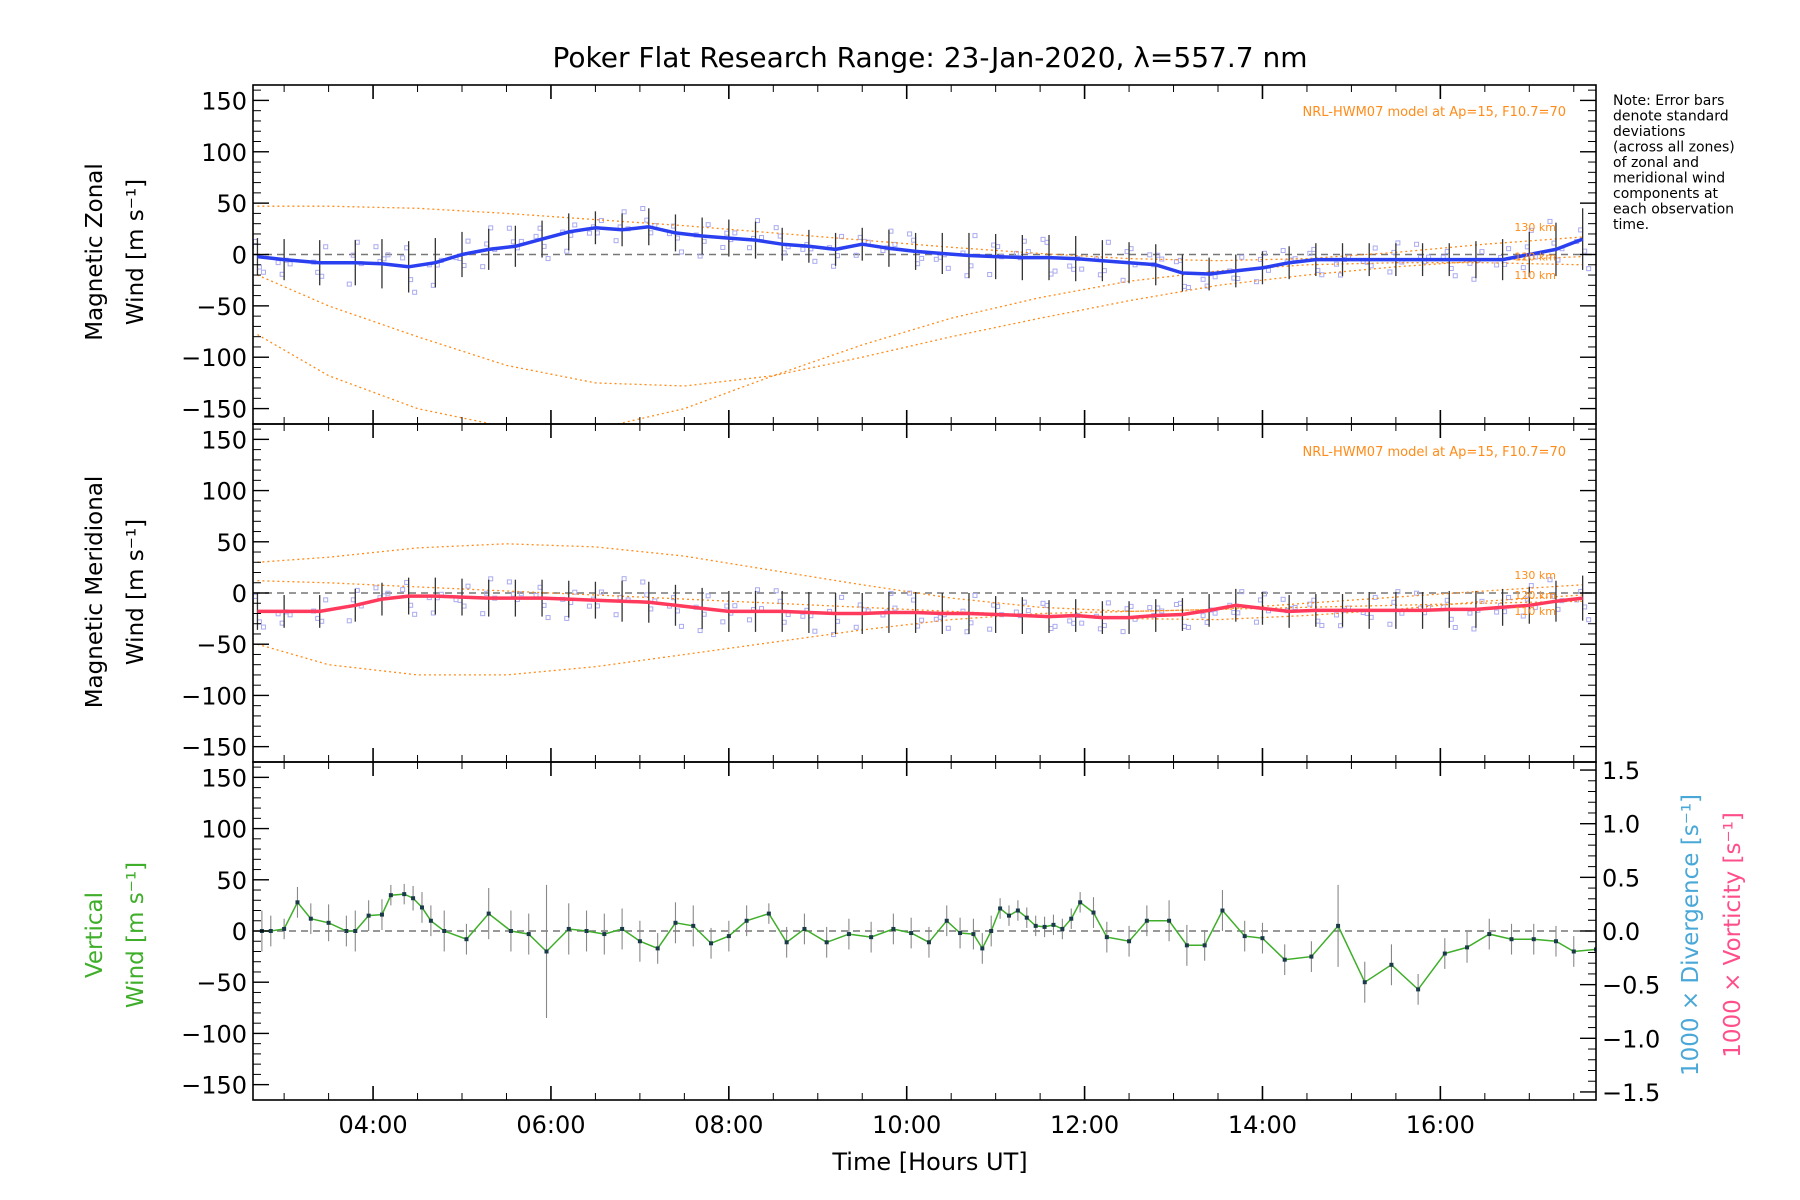 The width and height of the screenshot is (1800, 1200). Describe the element at coordinates (136, 252) in the screenshot. I see `zonal-ylabel-line2: Wind [m s⁻¹]` at that location.